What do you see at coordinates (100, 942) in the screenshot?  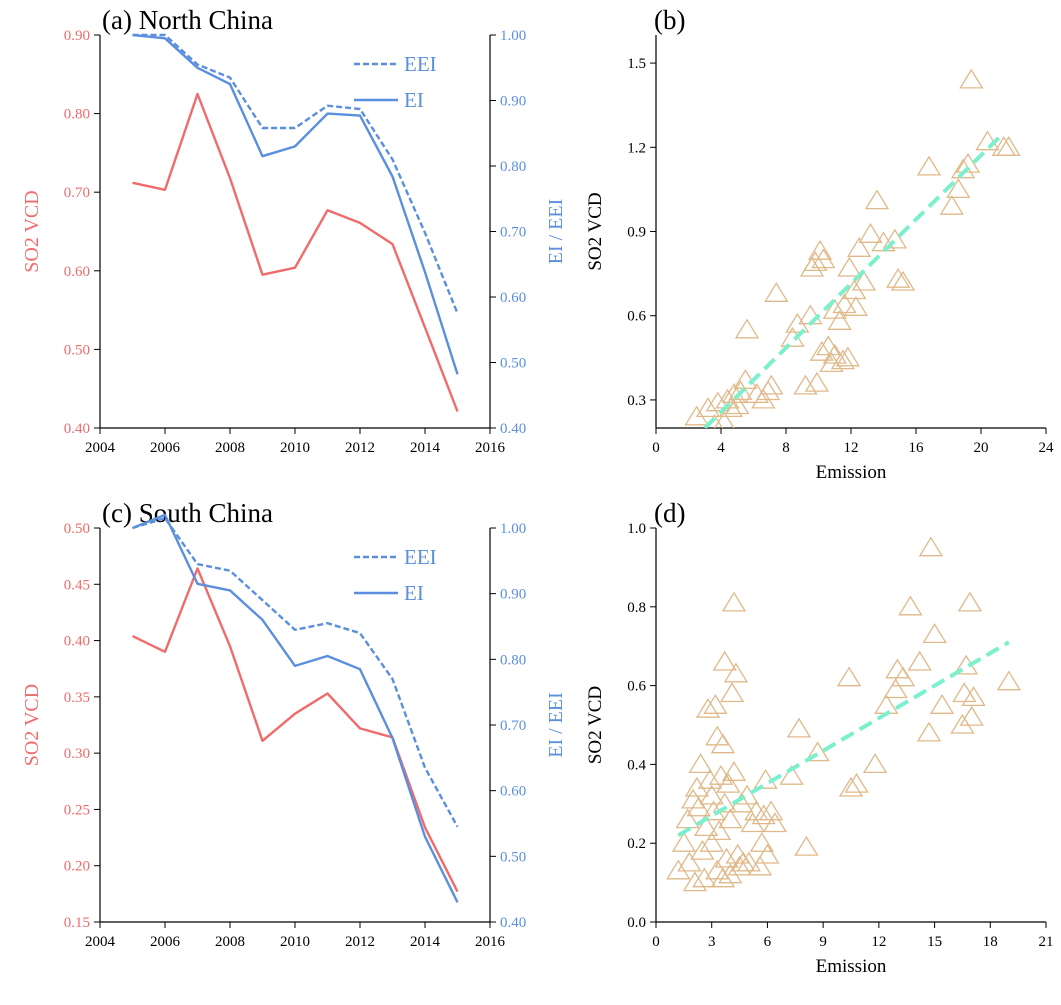 I see `x-tick-label: 2004` at bounding box center [100, 942].